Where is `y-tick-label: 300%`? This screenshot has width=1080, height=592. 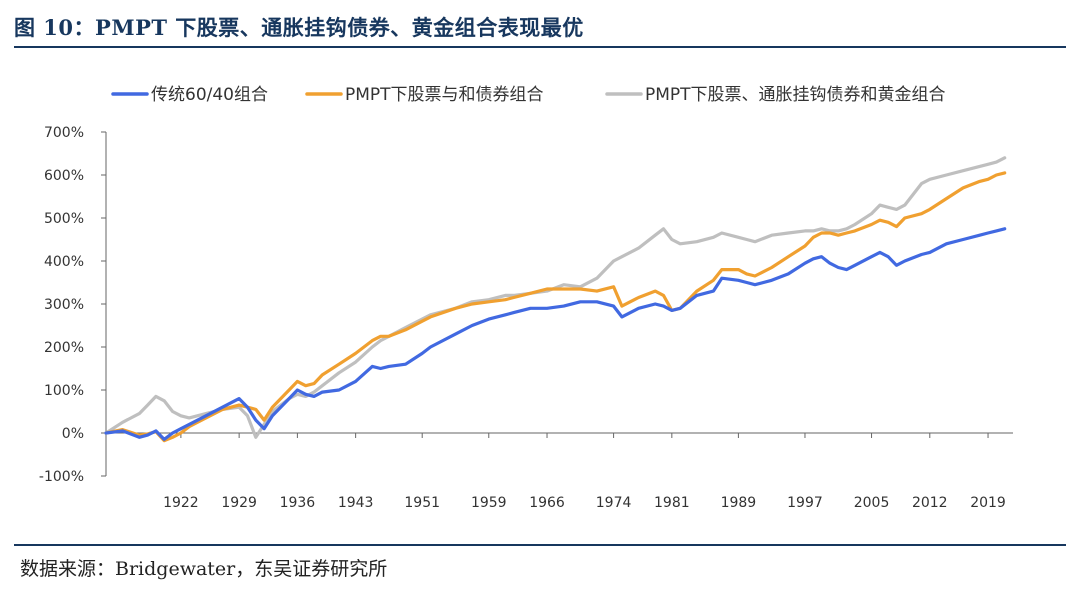 y-tick-label: 300% is located at coordinates (64, 305).